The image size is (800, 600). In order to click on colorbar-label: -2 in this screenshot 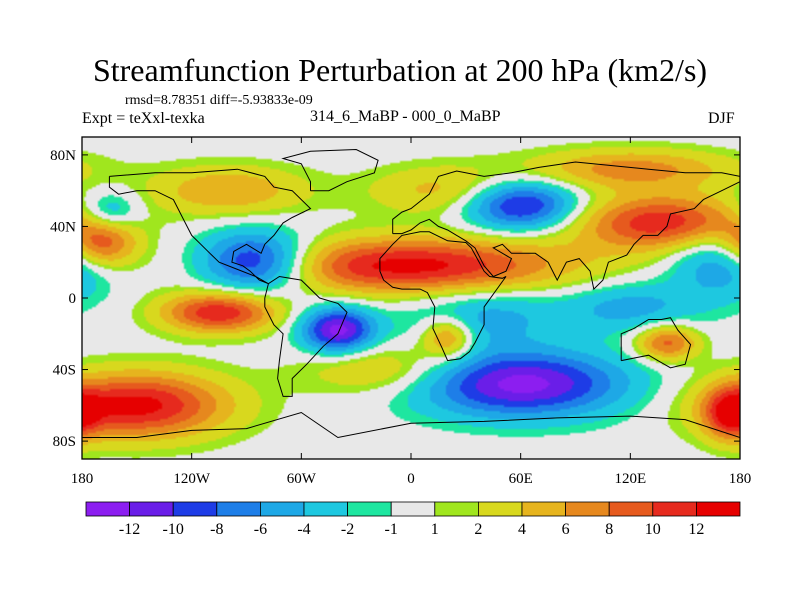, I will do `click(347, 529)`.